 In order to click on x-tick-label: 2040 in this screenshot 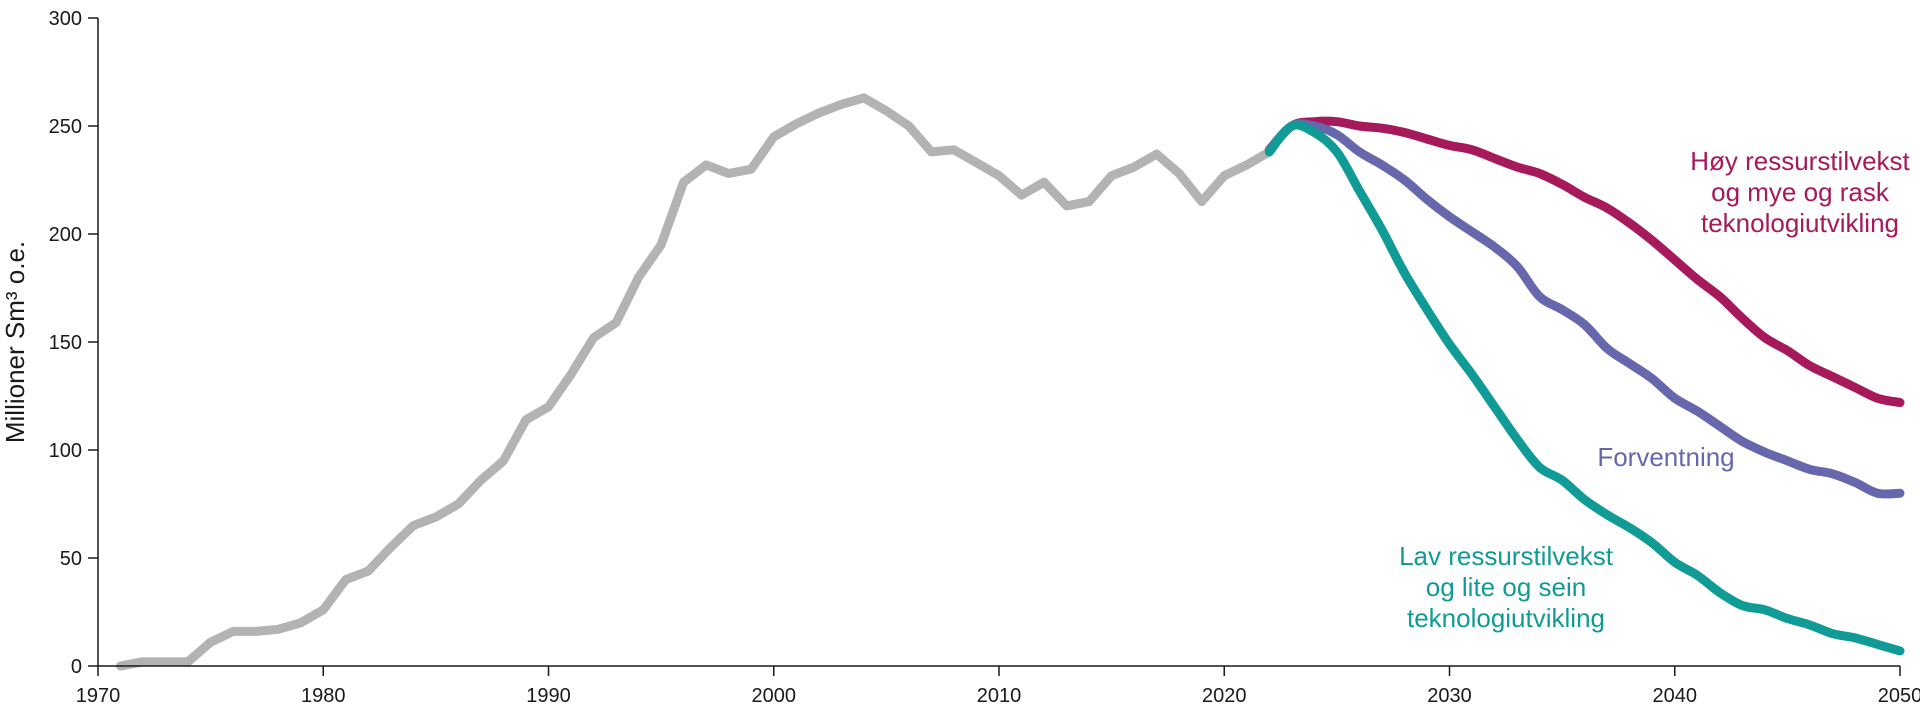, I will do `click(1675, 696)`.